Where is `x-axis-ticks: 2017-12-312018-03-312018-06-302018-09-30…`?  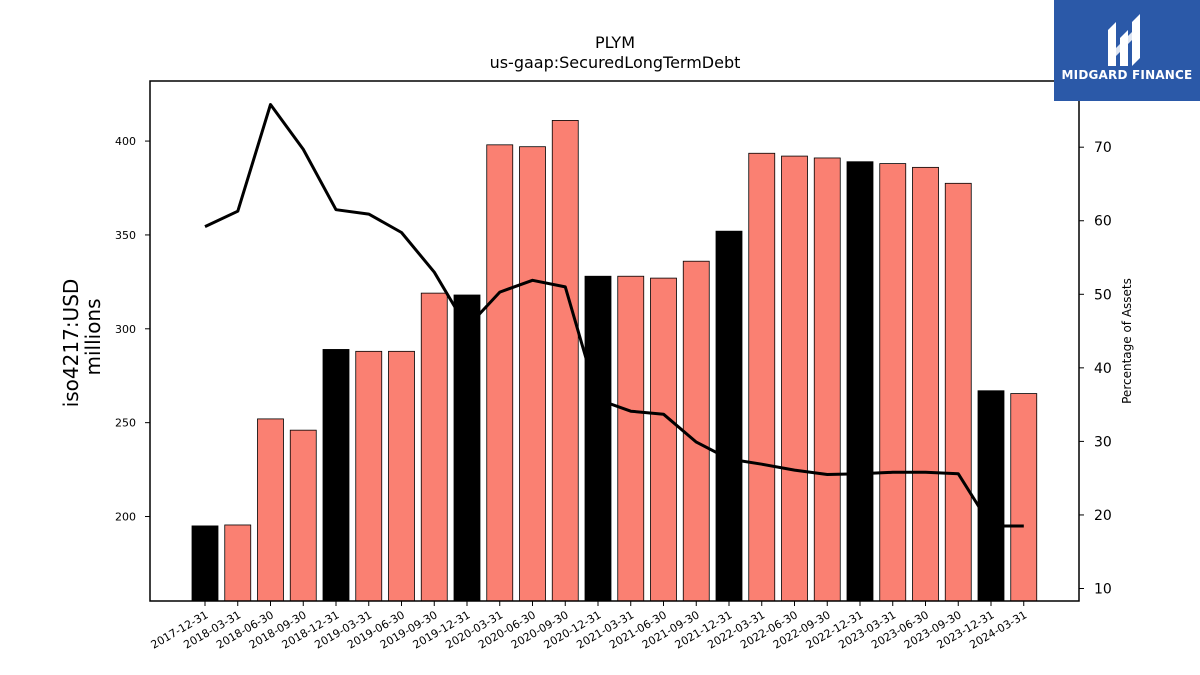
x-axis-ticks: 2017-12-312018-03-312018-06-302018-09-30… is located at coordinates (589, 626).